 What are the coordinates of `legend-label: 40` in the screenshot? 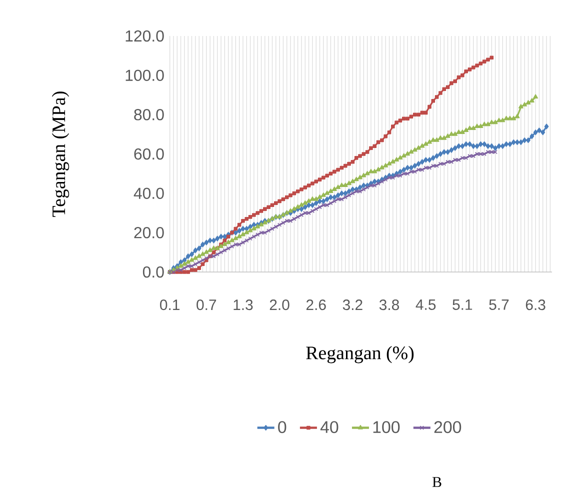 It's located at (329, 427).